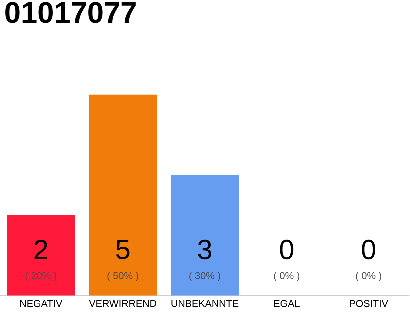 The width and height of the screenshot is (410, 320). I want to click on data-label: 5, so click(123, 250).